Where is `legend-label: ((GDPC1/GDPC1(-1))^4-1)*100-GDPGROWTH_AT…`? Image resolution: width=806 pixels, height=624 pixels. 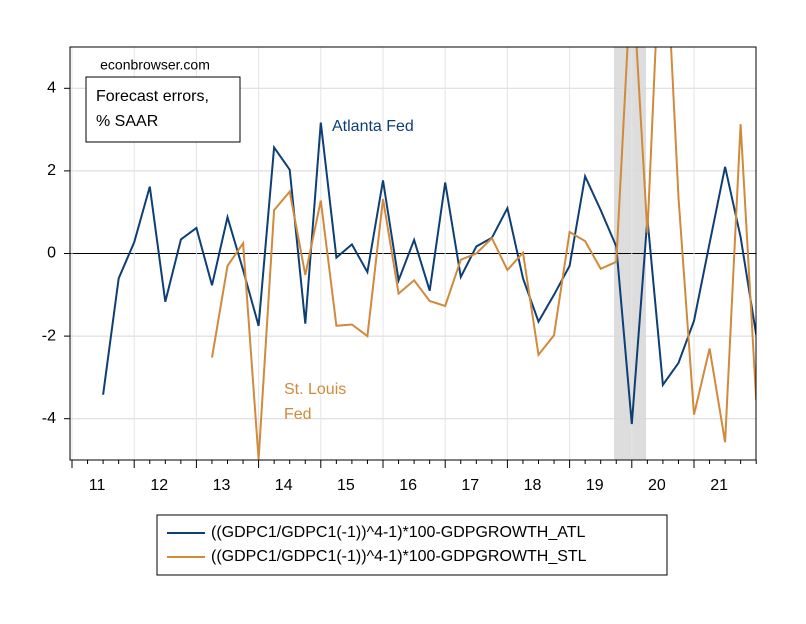 legend-label: ((GDPC1/GDPC1(-1))^4-1)*100-GDPGROWTH_AT… is located at coordinates (398, 532).